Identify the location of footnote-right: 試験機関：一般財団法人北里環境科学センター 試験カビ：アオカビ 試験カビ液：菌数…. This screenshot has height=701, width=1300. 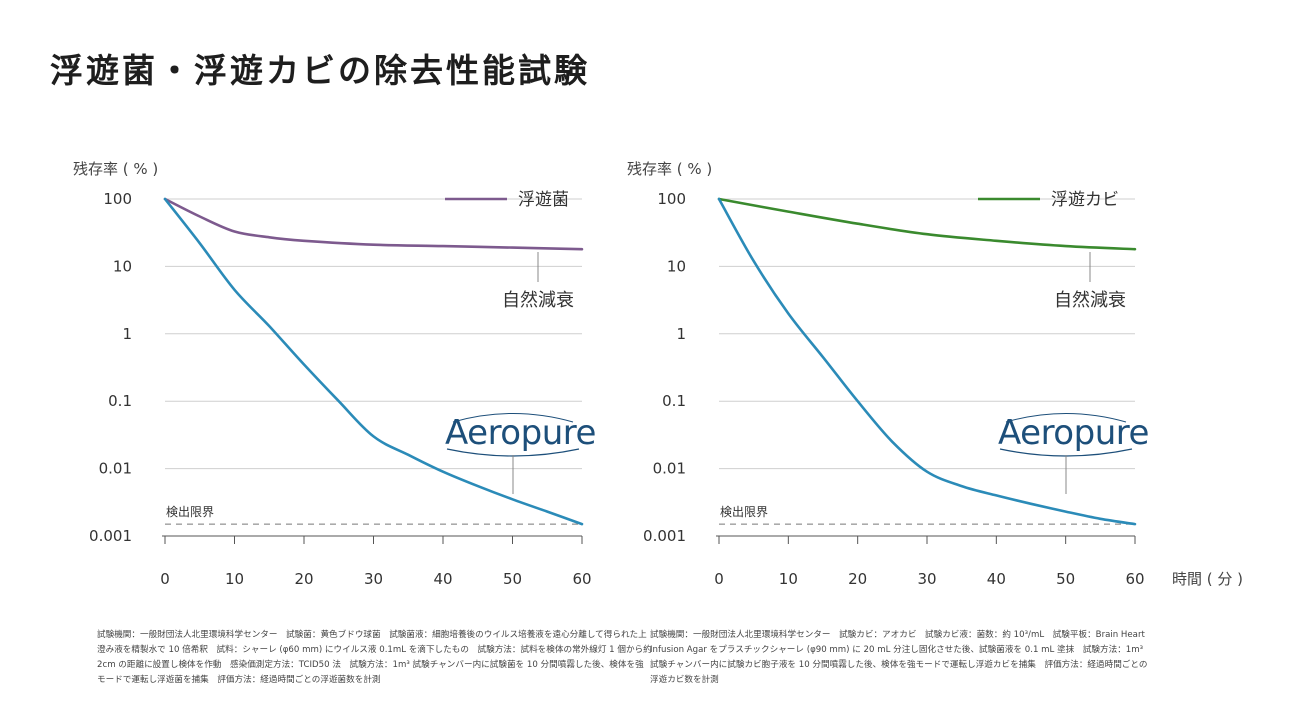
(899, 657).